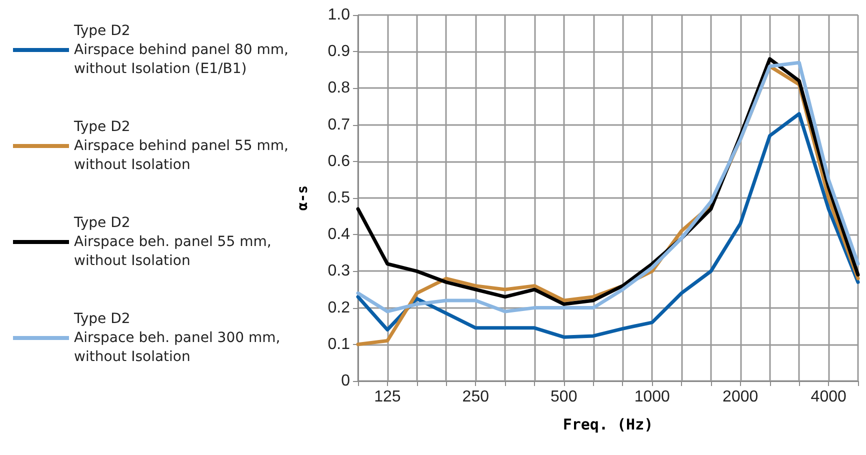 This screenshot has height=455, width=866. What do you see at coordinates (339, 161) in the screenshot?
I see `y-tick-label: 0.6` at bounding box center [339, 161].